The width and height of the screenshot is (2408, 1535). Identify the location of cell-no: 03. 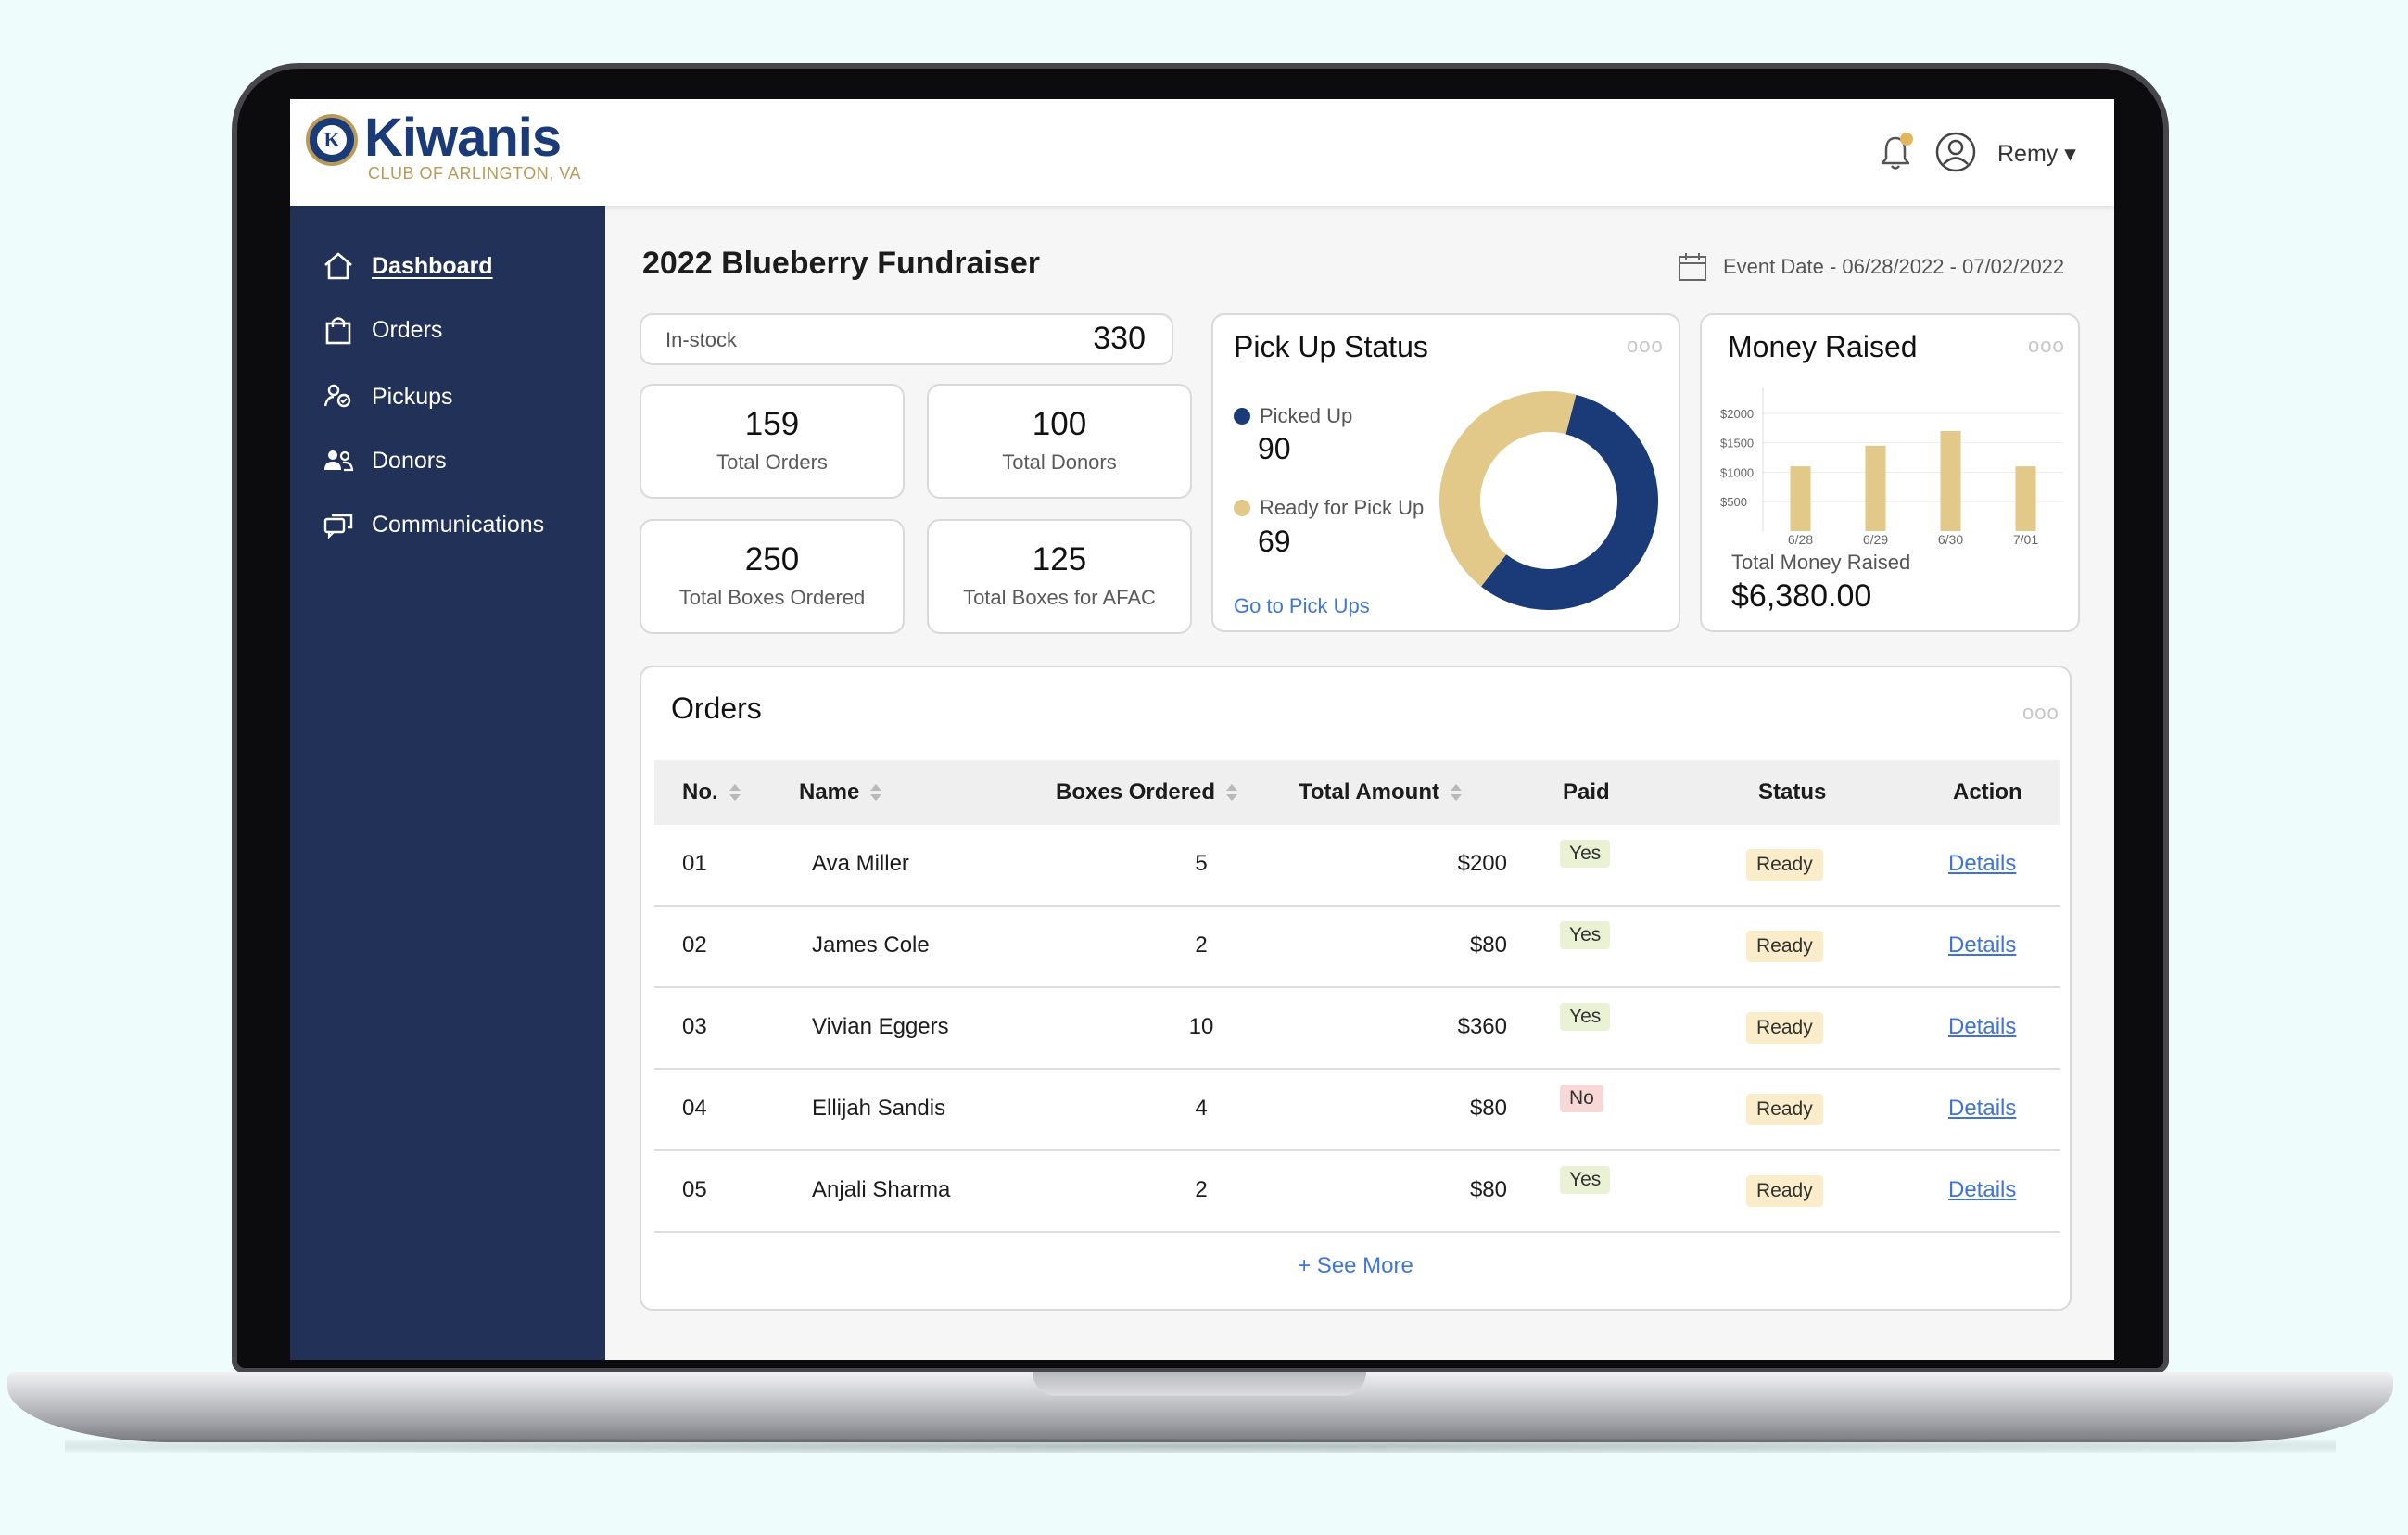
(694, 1026).